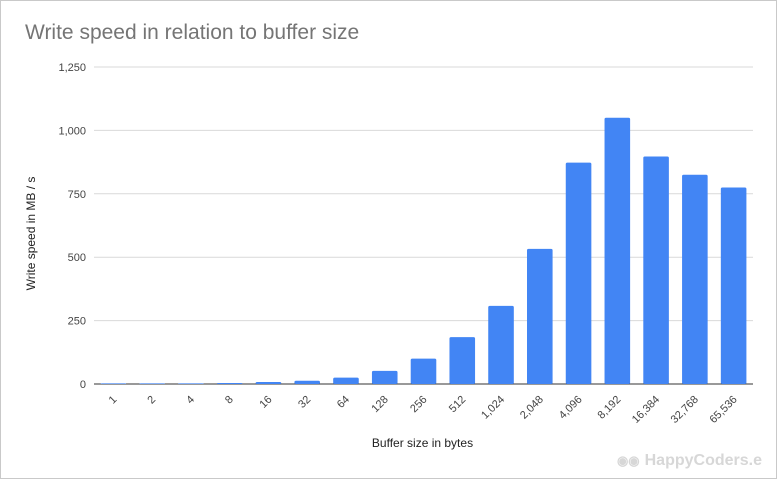 Image resolution: width=777 pixels, height=480 pixels. Describe the element at coordinates (229, 400) in the screenshot. I see `x-tick-label: 8` at that location.